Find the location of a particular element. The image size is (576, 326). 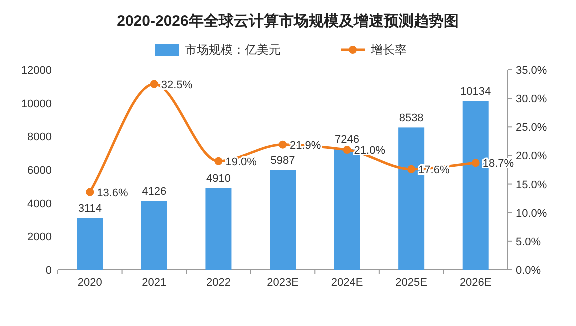

y-tick-label: 4000 is located at coordinates (40, 204).